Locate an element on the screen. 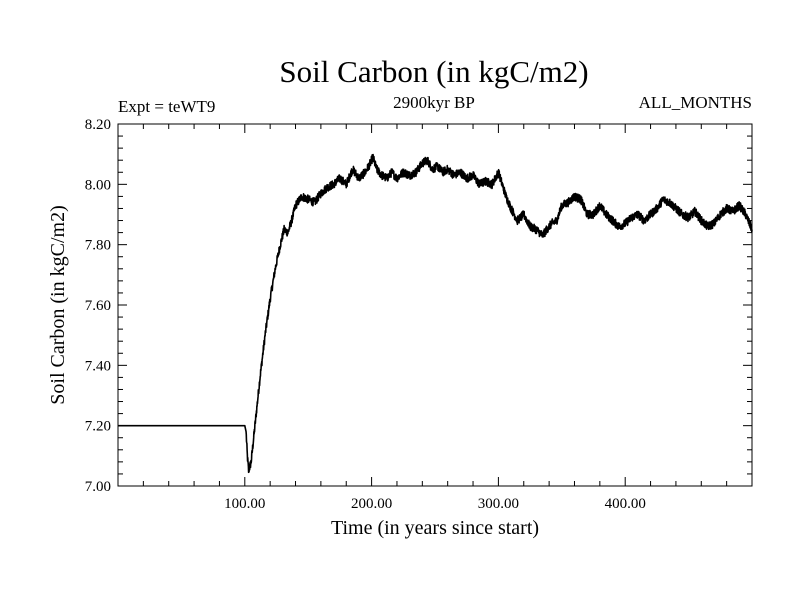  y-tick-label: 8.20 is located at coordinates (98, 125).